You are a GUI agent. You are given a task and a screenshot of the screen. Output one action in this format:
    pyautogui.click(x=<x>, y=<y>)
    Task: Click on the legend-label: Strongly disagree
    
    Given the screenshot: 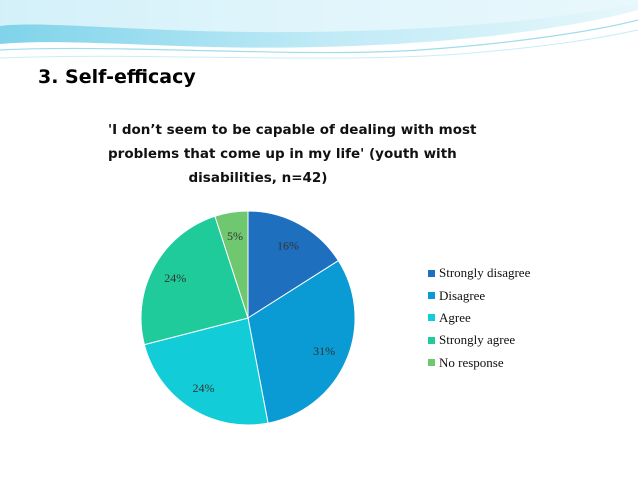 What is the action you would take?
    pyautogui.click(x=485, y=273)
    